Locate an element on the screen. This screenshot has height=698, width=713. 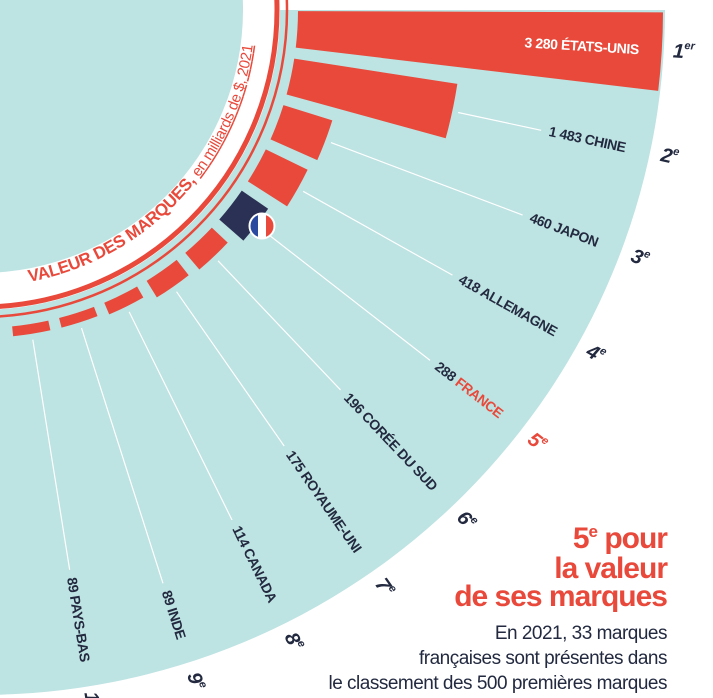
headline: 5e pour is located at coordinates (620, 538).